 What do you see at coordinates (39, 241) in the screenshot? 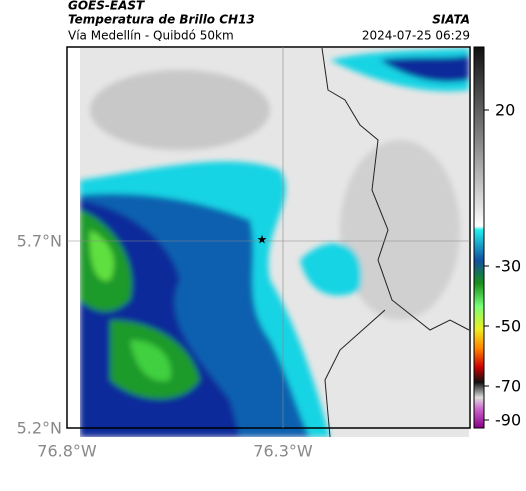
I see `lat-label: 5.7°N` at bounding box center [39, 241].